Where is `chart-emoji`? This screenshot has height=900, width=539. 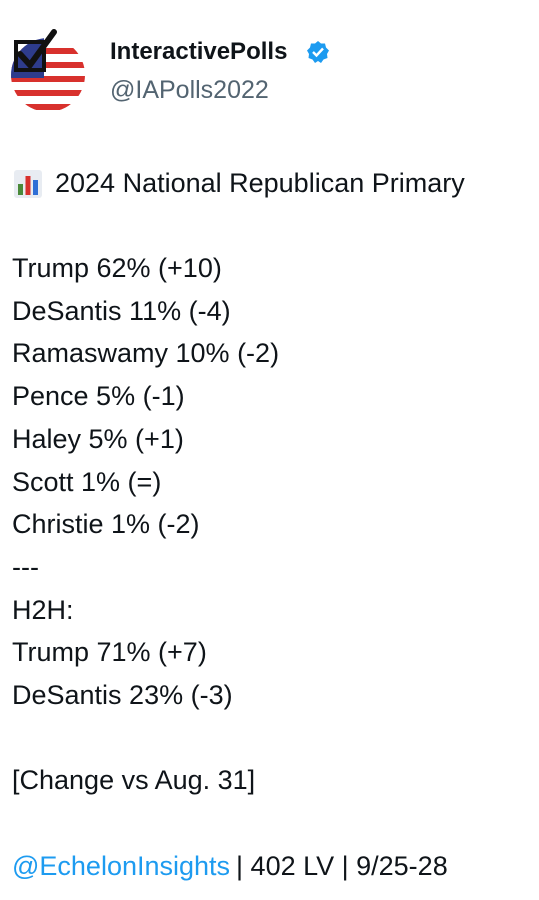
chart-emoji is located at coordinates (28, 184).